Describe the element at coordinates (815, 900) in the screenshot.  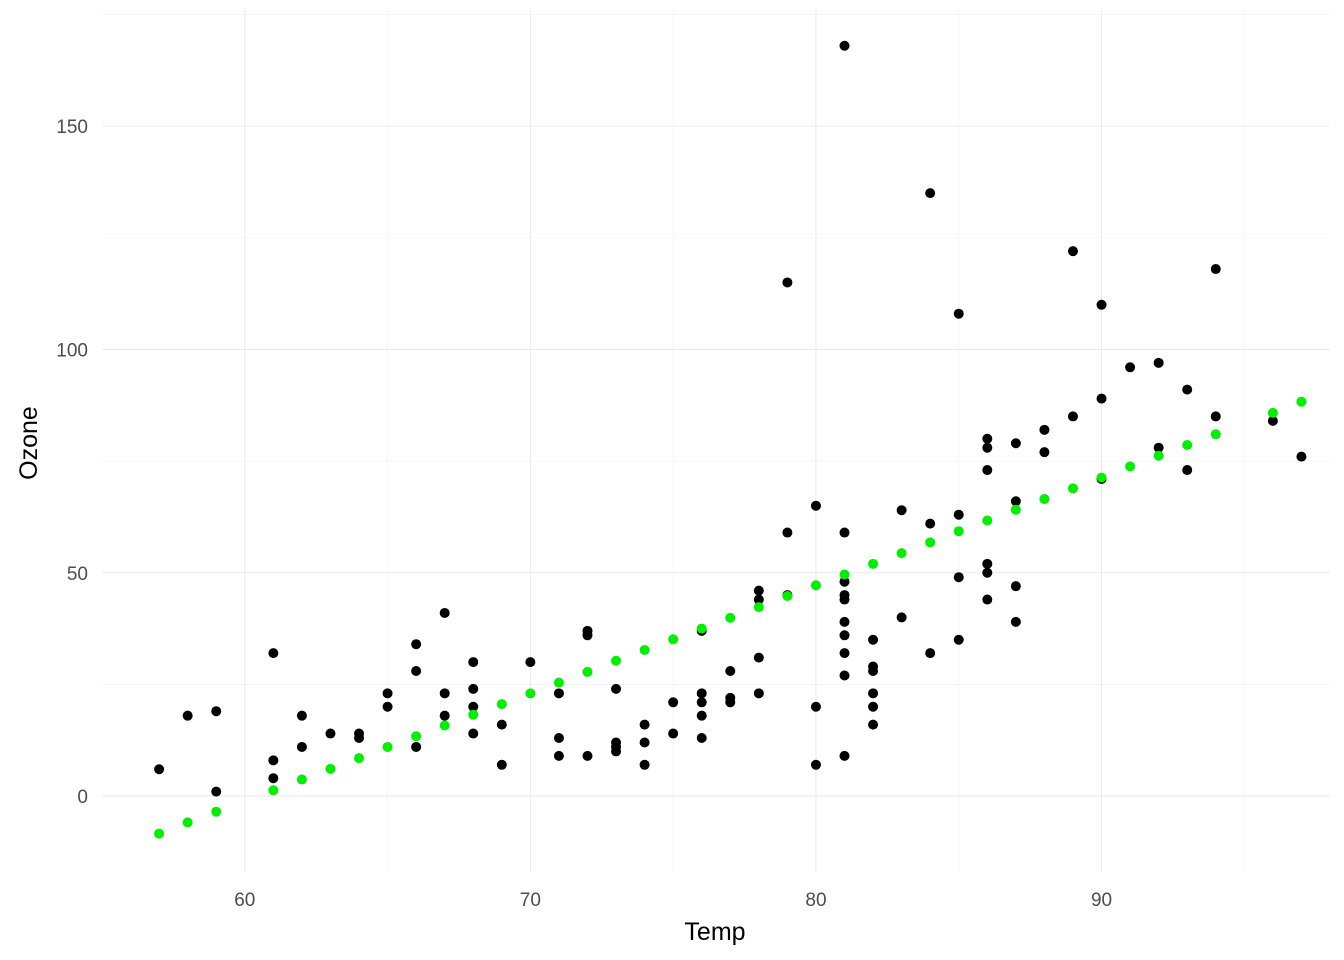
I see `x-tick-label: 80` at that location.